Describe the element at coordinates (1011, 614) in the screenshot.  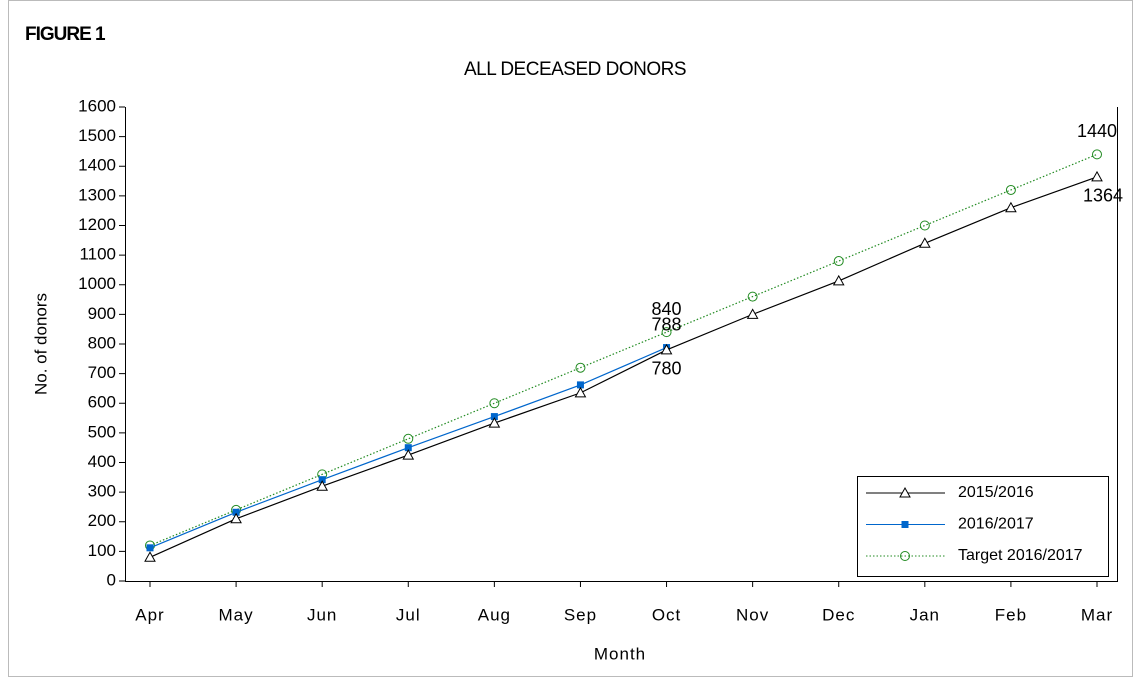
I see `x-tick-label: Feb` at that location.